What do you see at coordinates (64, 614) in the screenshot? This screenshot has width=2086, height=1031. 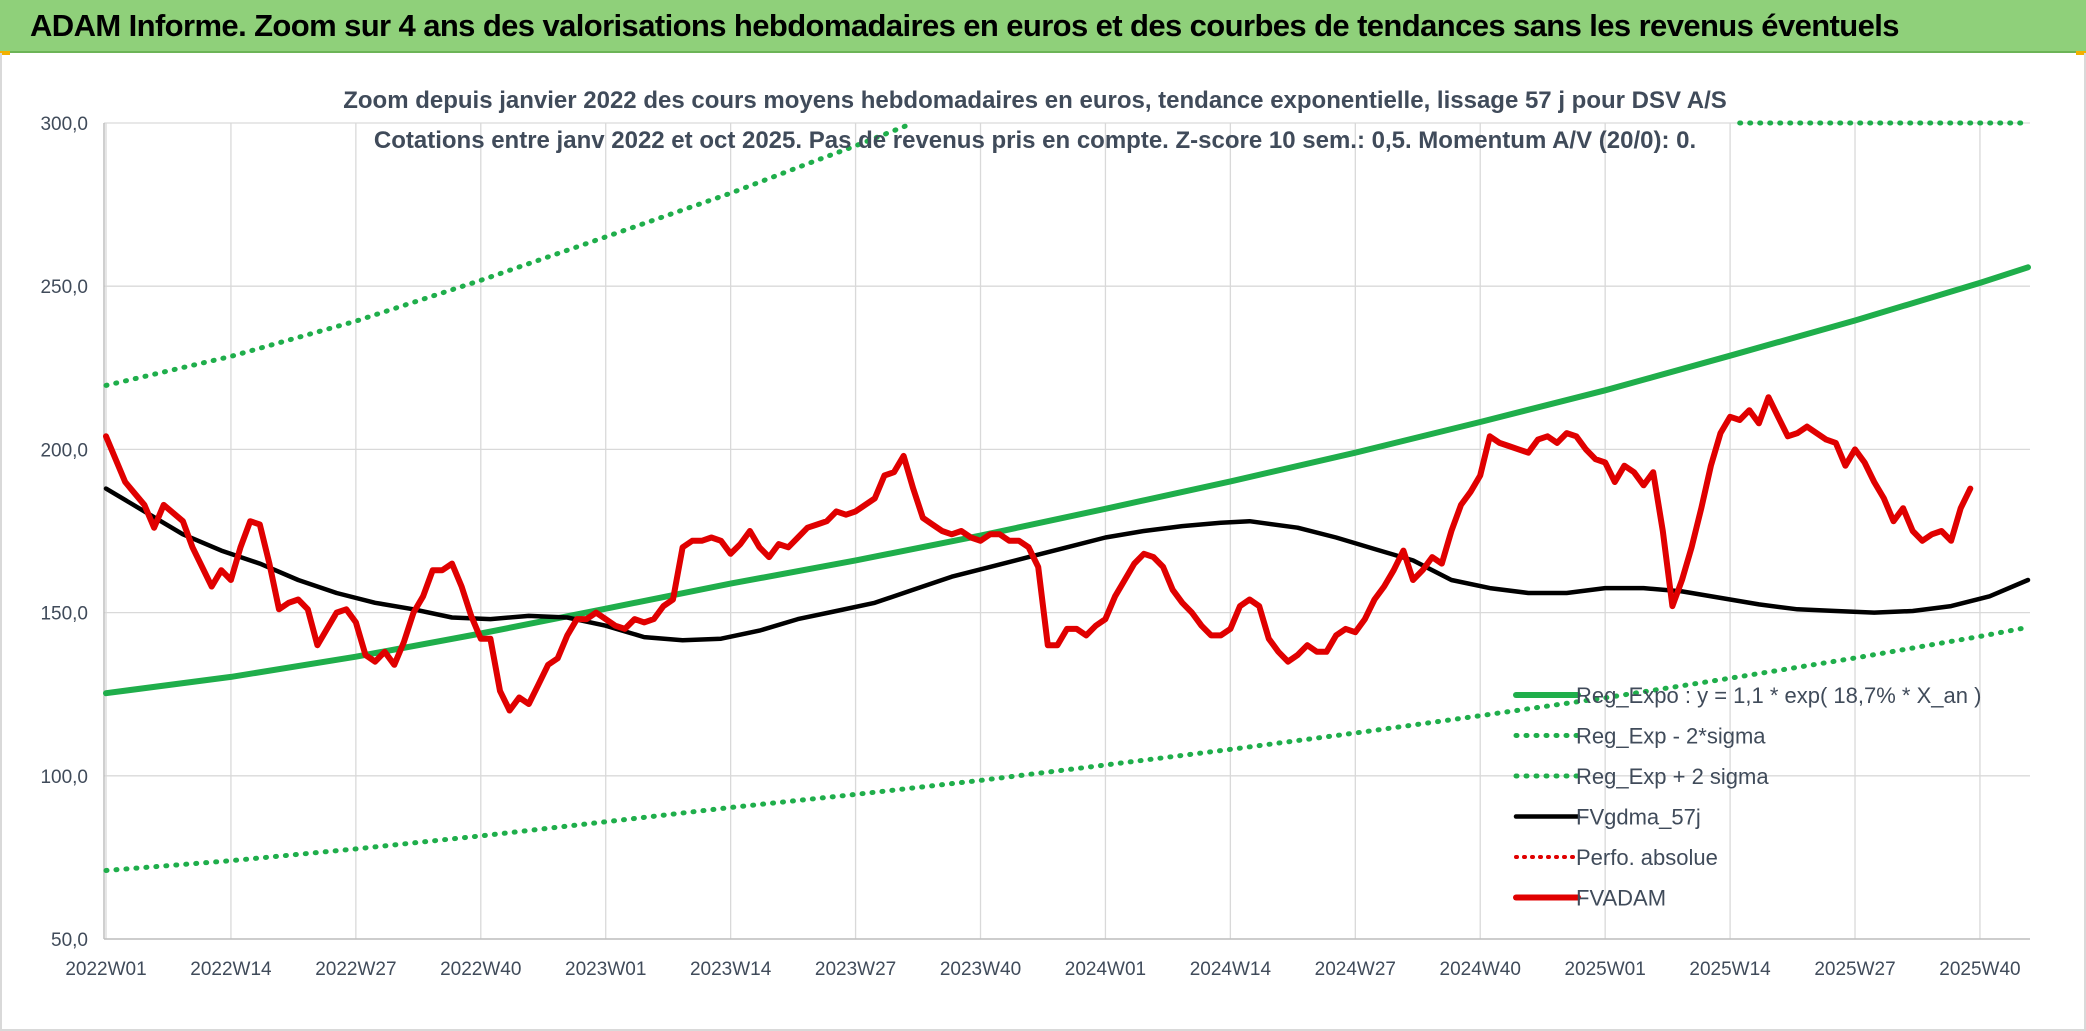 I see `y-tick-label: 150,0` at bounding box center [64, 614].